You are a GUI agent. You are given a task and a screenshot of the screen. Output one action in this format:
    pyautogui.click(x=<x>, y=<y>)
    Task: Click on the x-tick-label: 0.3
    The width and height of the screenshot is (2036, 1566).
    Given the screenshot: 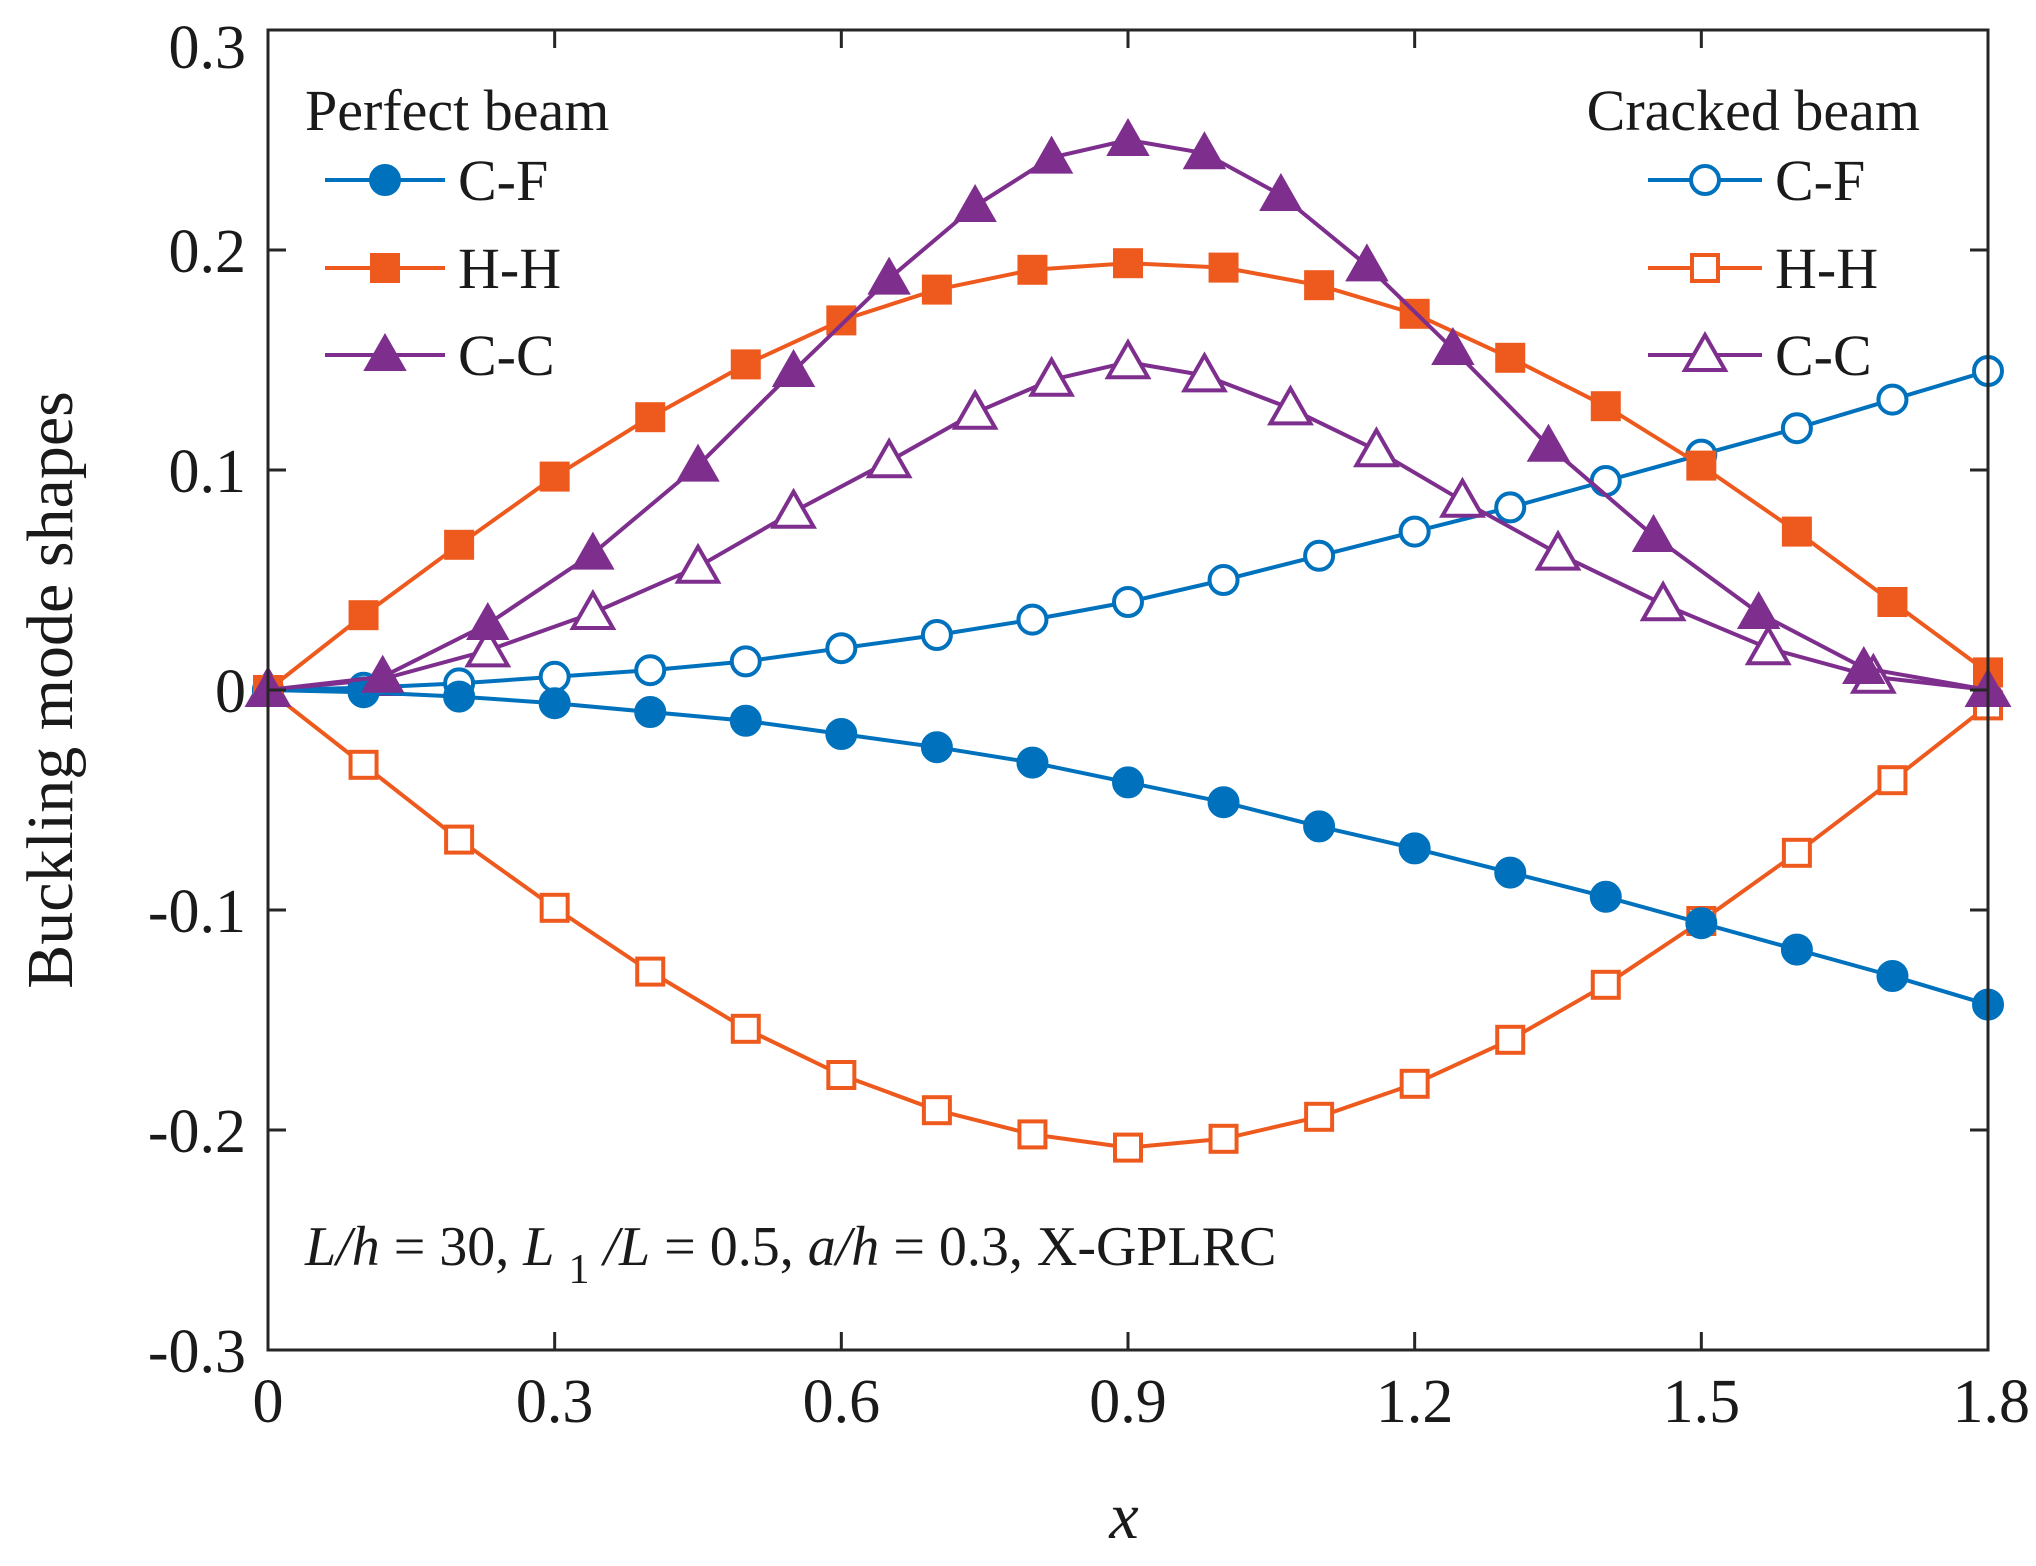 What is the action you would take?
    pyautogui.click(x=555, y=1402)
    